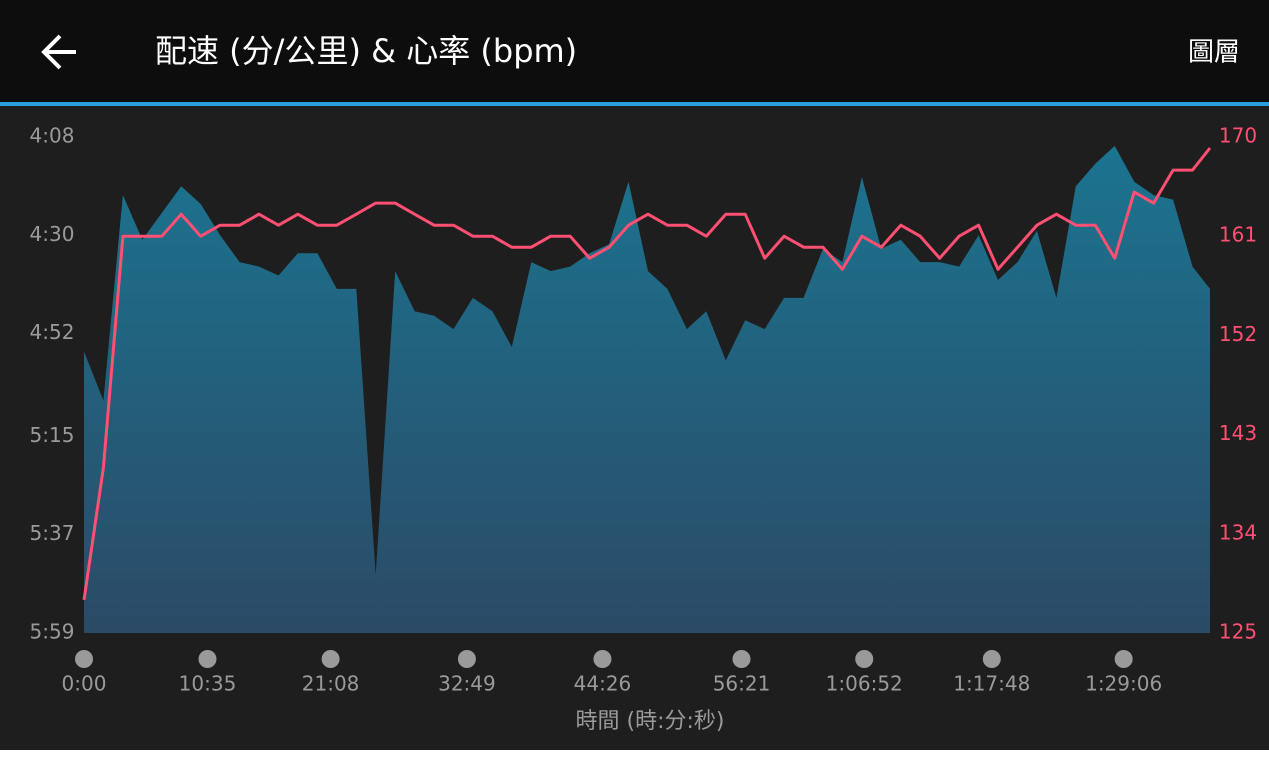  What do you see at coordinates (52, 632) in the screenshot?
I see `y-tick-label: 5:59` at bounding box center [52, 632].